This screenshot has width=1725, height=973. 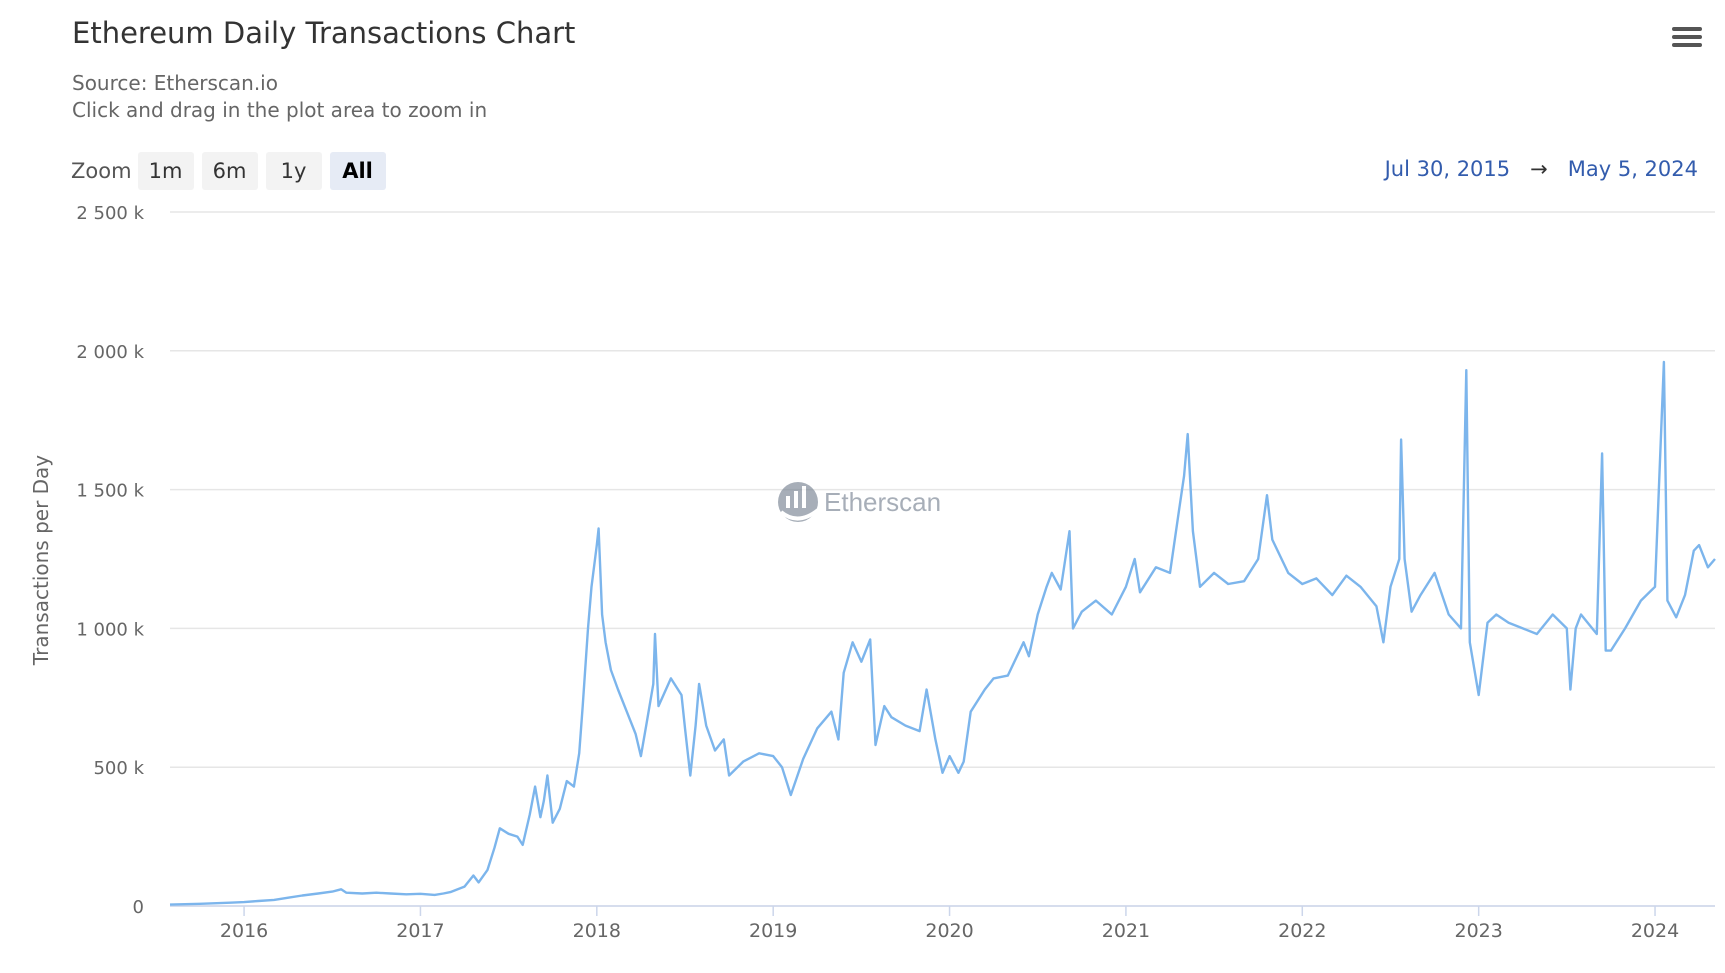 What do you see at coordinates (110, 352) in the screenshot?
I see `y-tick-label: 2 000 k` at bounding box center [110, 352].